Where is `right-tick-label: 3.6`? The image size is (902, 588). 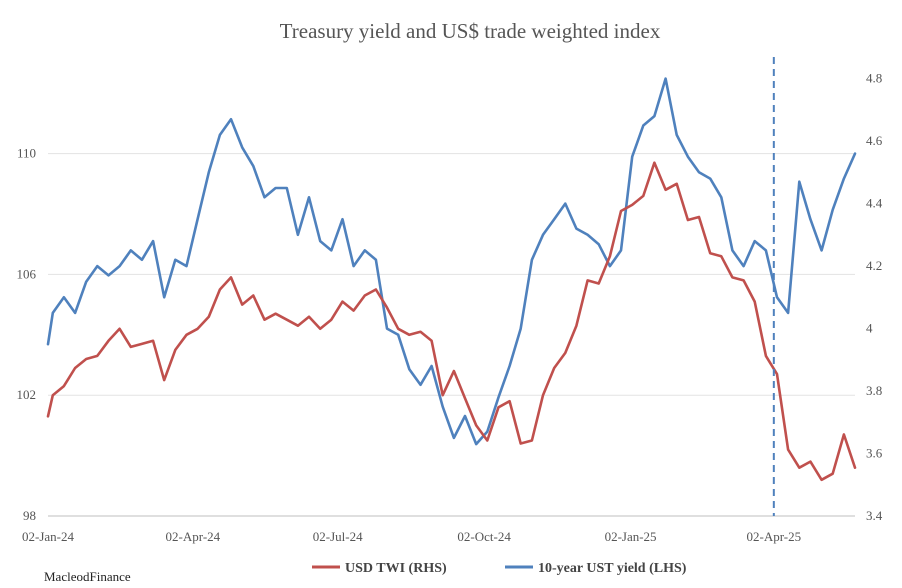 right-tick-label: 3.6 is located at coordinates (874, 453).